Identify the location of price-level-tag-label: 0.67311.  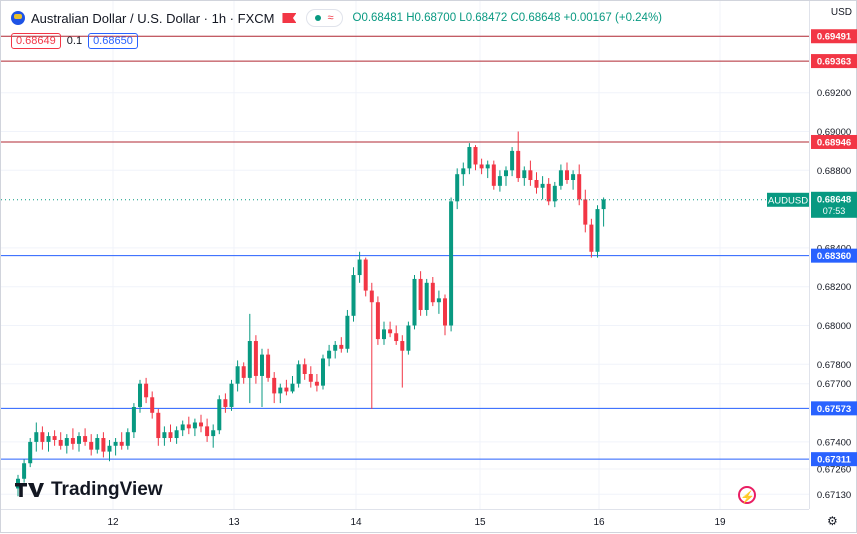
(834, 460).